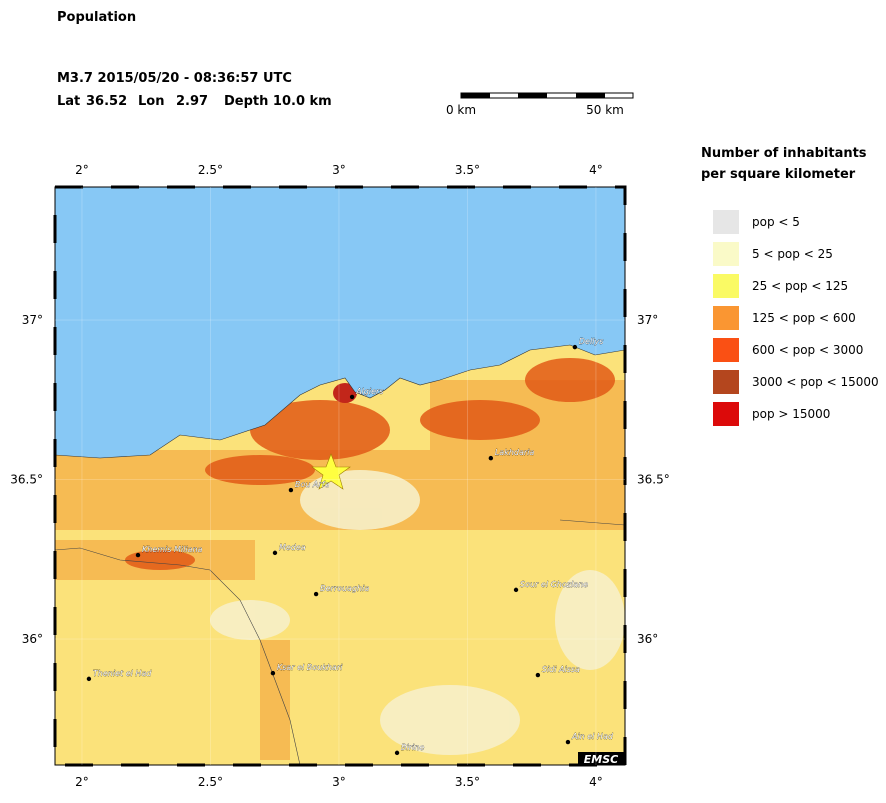 Image resolution: width=886 pixels, height=803 pixels. I want to click on city-label: Theniet el Had, so click(122, 673).